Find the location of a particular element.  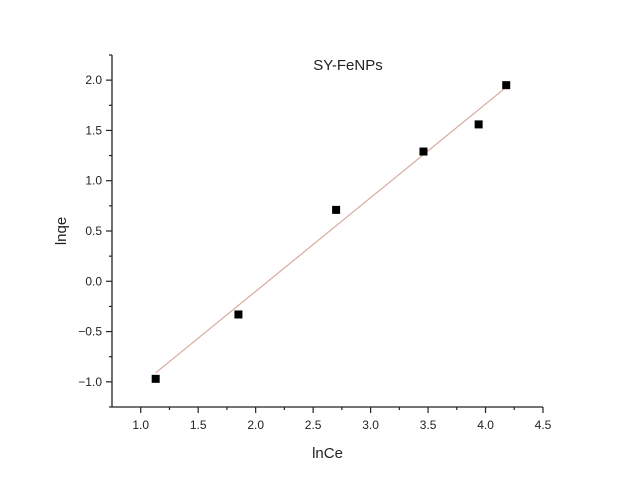

x-ticks: 1.0 1.5 2.0 2.5 3.0 3.5 4.0 4.5 is located at coordinates (342, 419).